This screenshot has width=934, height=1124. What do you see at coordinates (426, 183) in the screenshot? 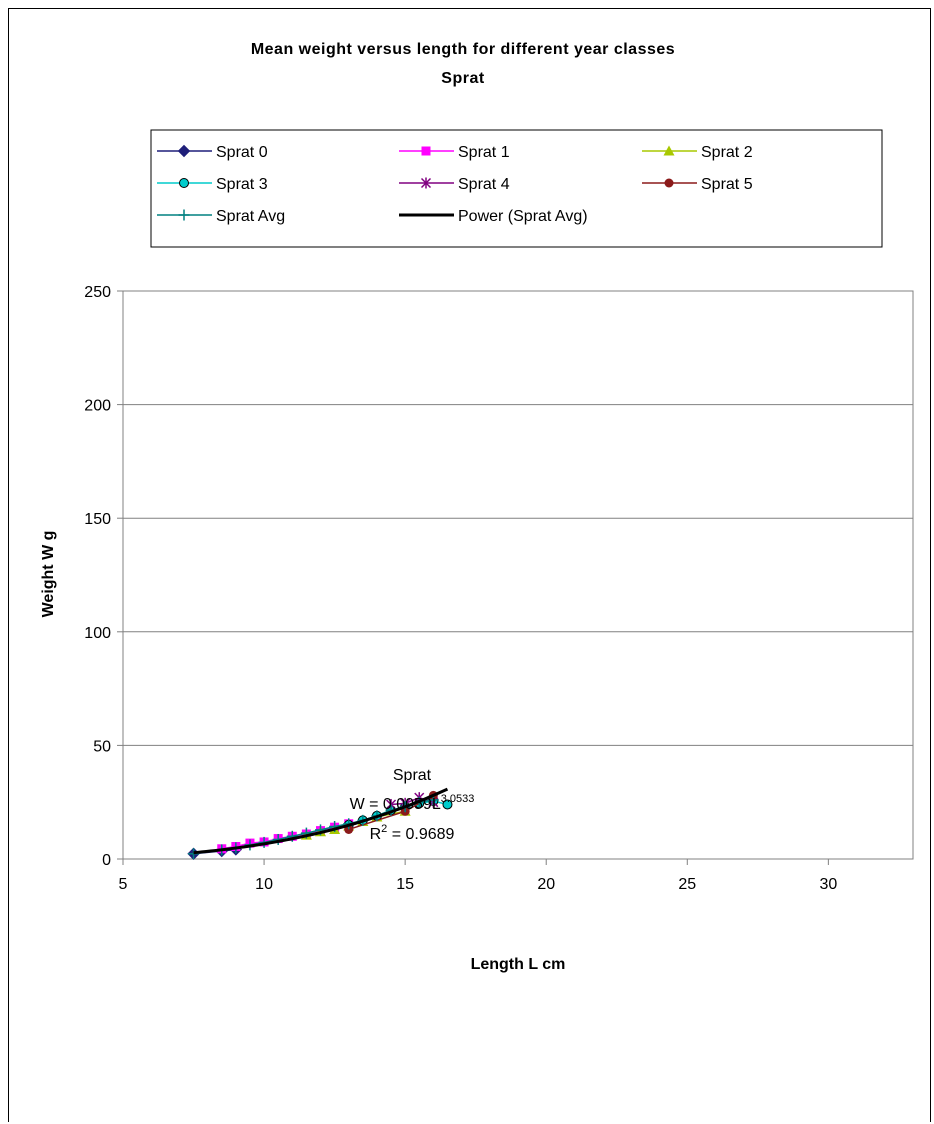
I see `marker-star` at bounding box center [426, 183].